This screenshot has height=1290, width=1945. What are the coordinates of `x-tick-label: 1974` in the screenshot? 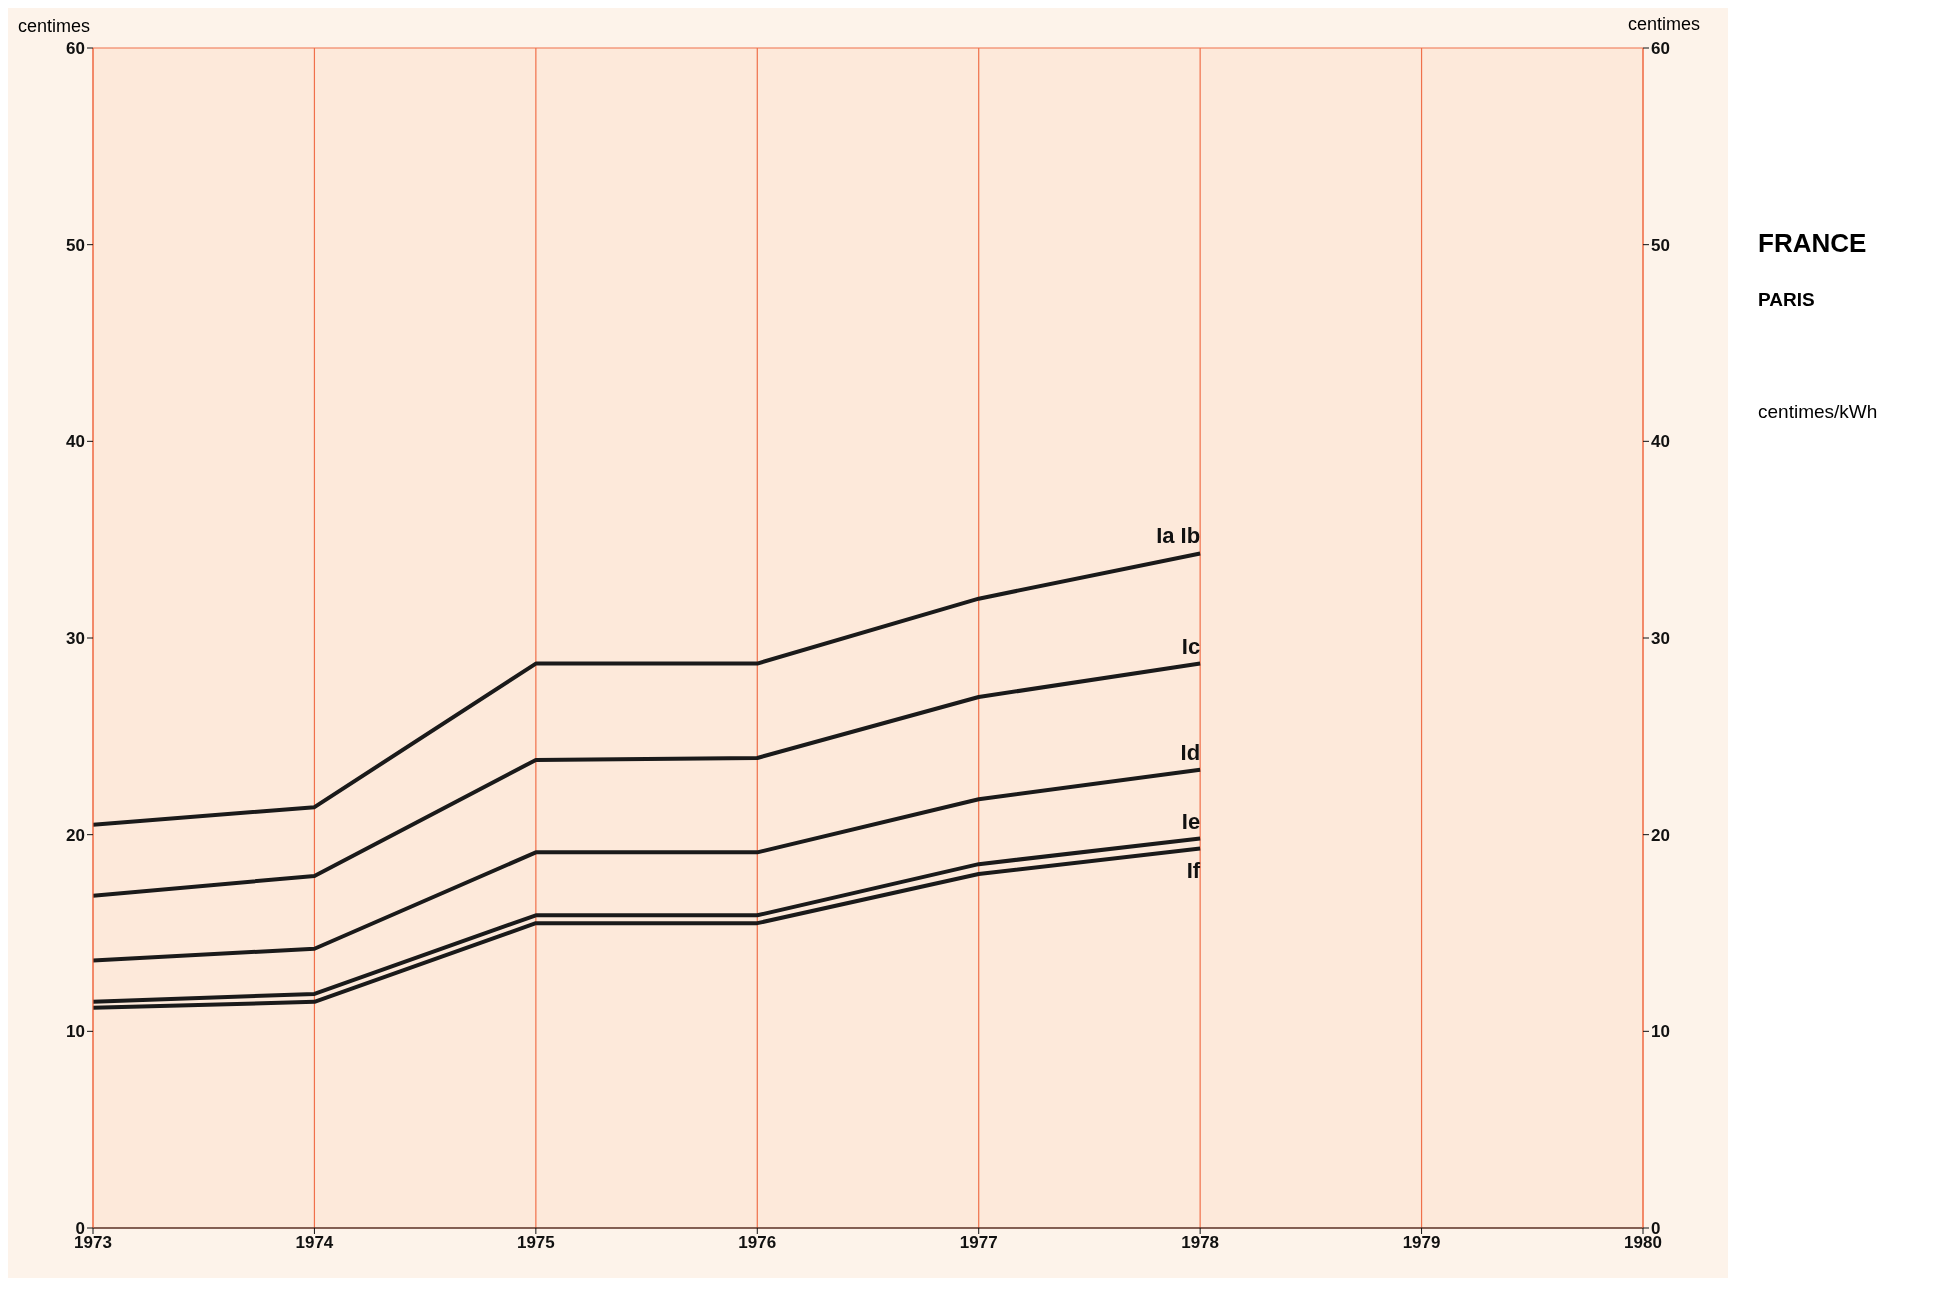 It's located at (314, 1243).